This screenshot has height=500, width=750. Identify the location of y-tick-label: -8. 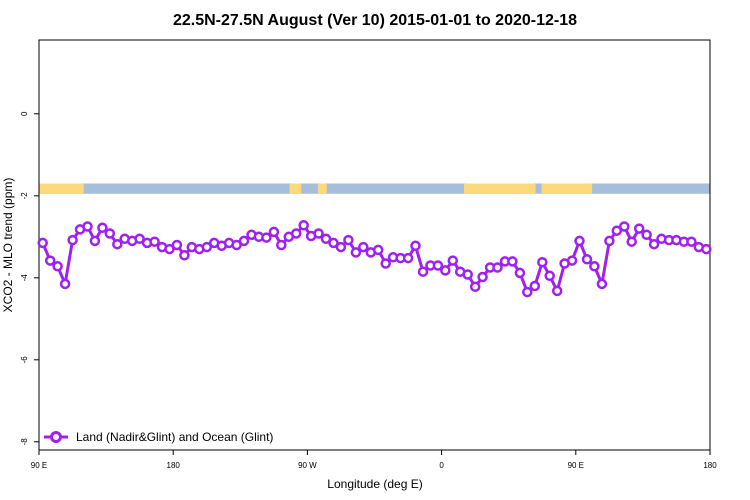
(24, 442).